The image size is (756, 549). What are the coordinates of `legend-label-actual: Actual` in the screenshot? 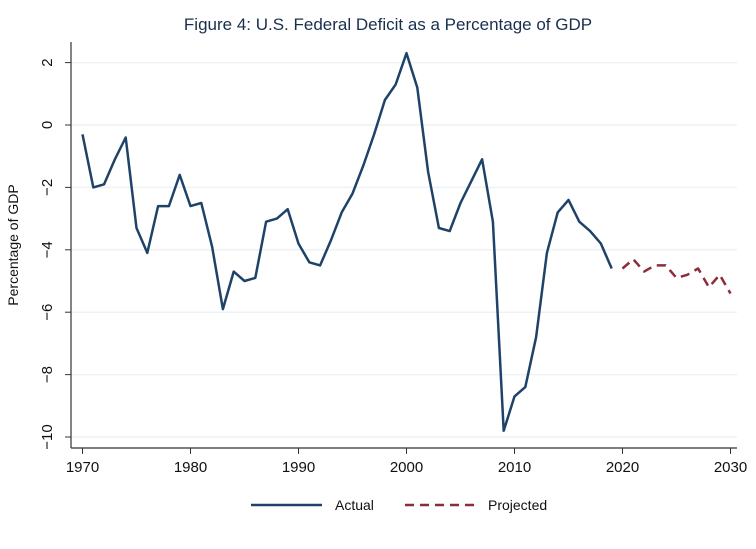 It's located at (354, 505).